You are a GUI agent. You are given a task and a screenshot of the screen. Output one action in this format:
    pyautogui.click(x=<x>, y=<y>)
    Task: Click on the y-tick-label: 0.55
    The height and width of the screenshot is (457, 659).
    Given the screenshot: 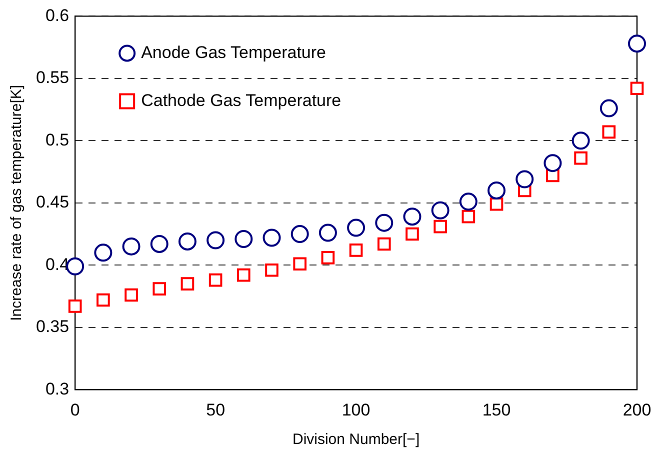 What is the action you would take?
    pyautogui.click(x=53, y=78)
    